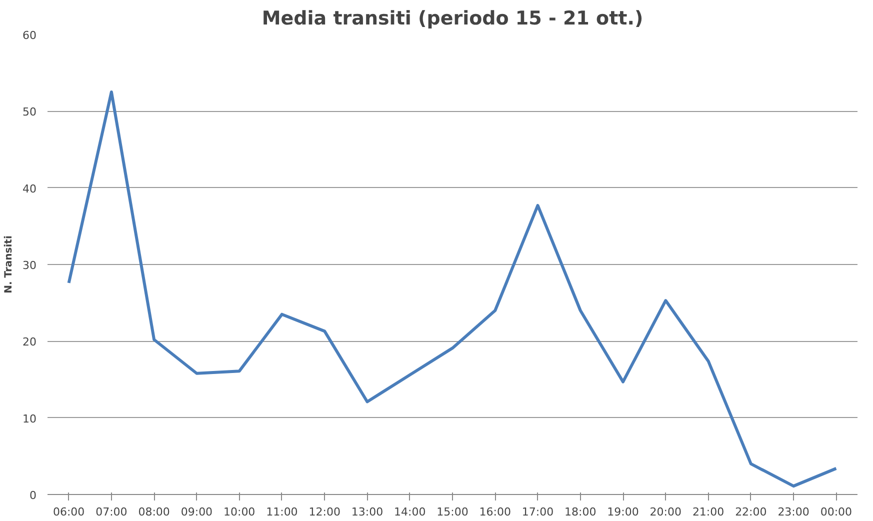 Image resolution: width=873 pixels, height=521 pixels. I want to click on x-tick-label: 13:00, so click(367, 512).